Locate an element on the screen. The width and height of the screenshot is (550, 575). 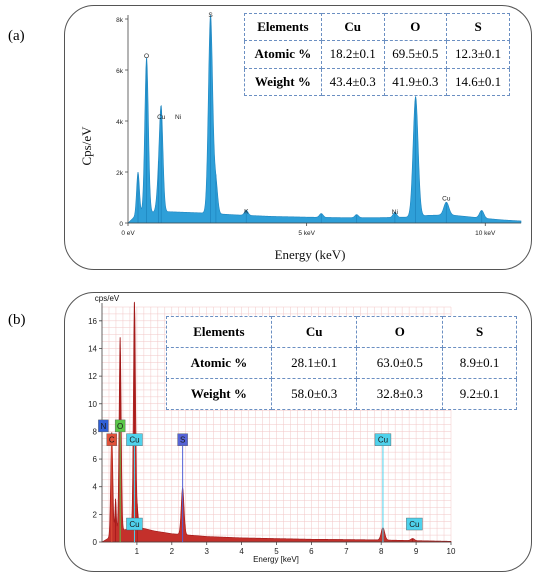
peak-label: S is located at coordinates (210, 15).